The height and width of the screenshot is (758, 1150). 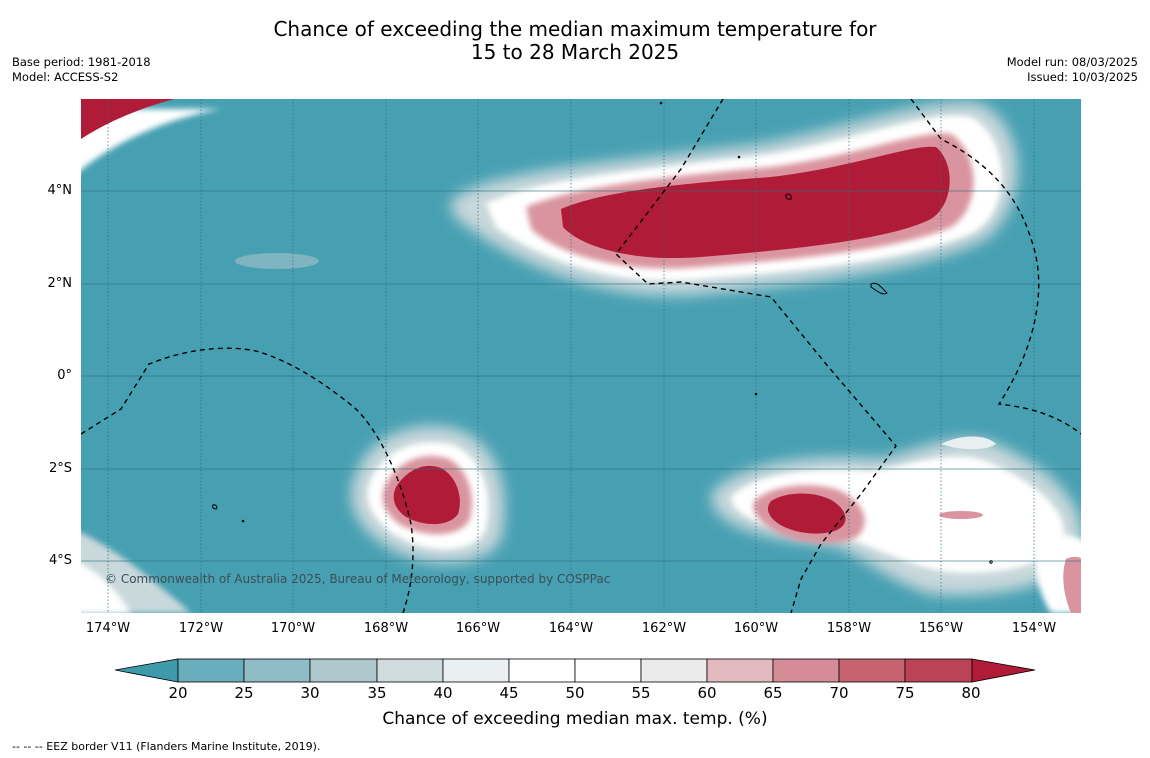 I want to click on base-period: Base period: 1981-2018, so click(x=81, y=62).